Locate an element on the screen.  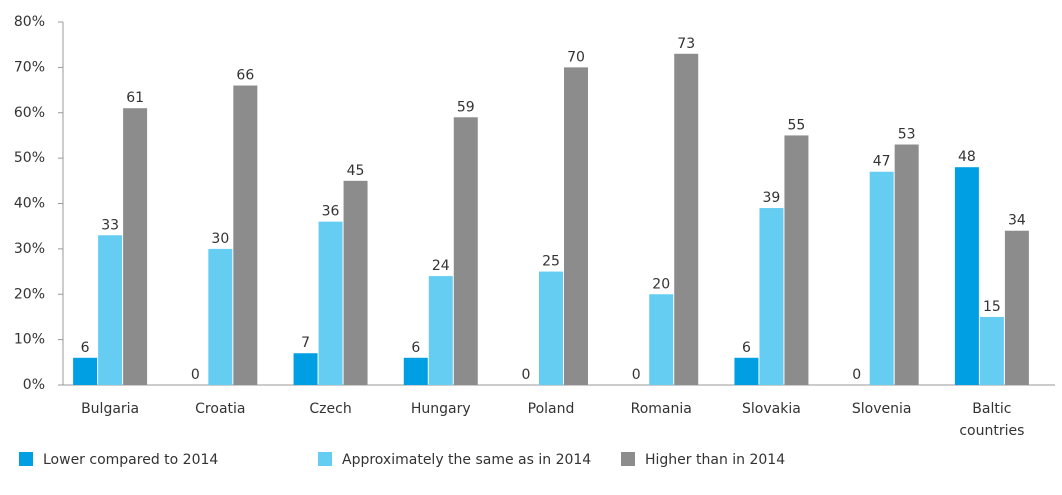
y-tick-label: 0% is located at coordinates (34, 385).